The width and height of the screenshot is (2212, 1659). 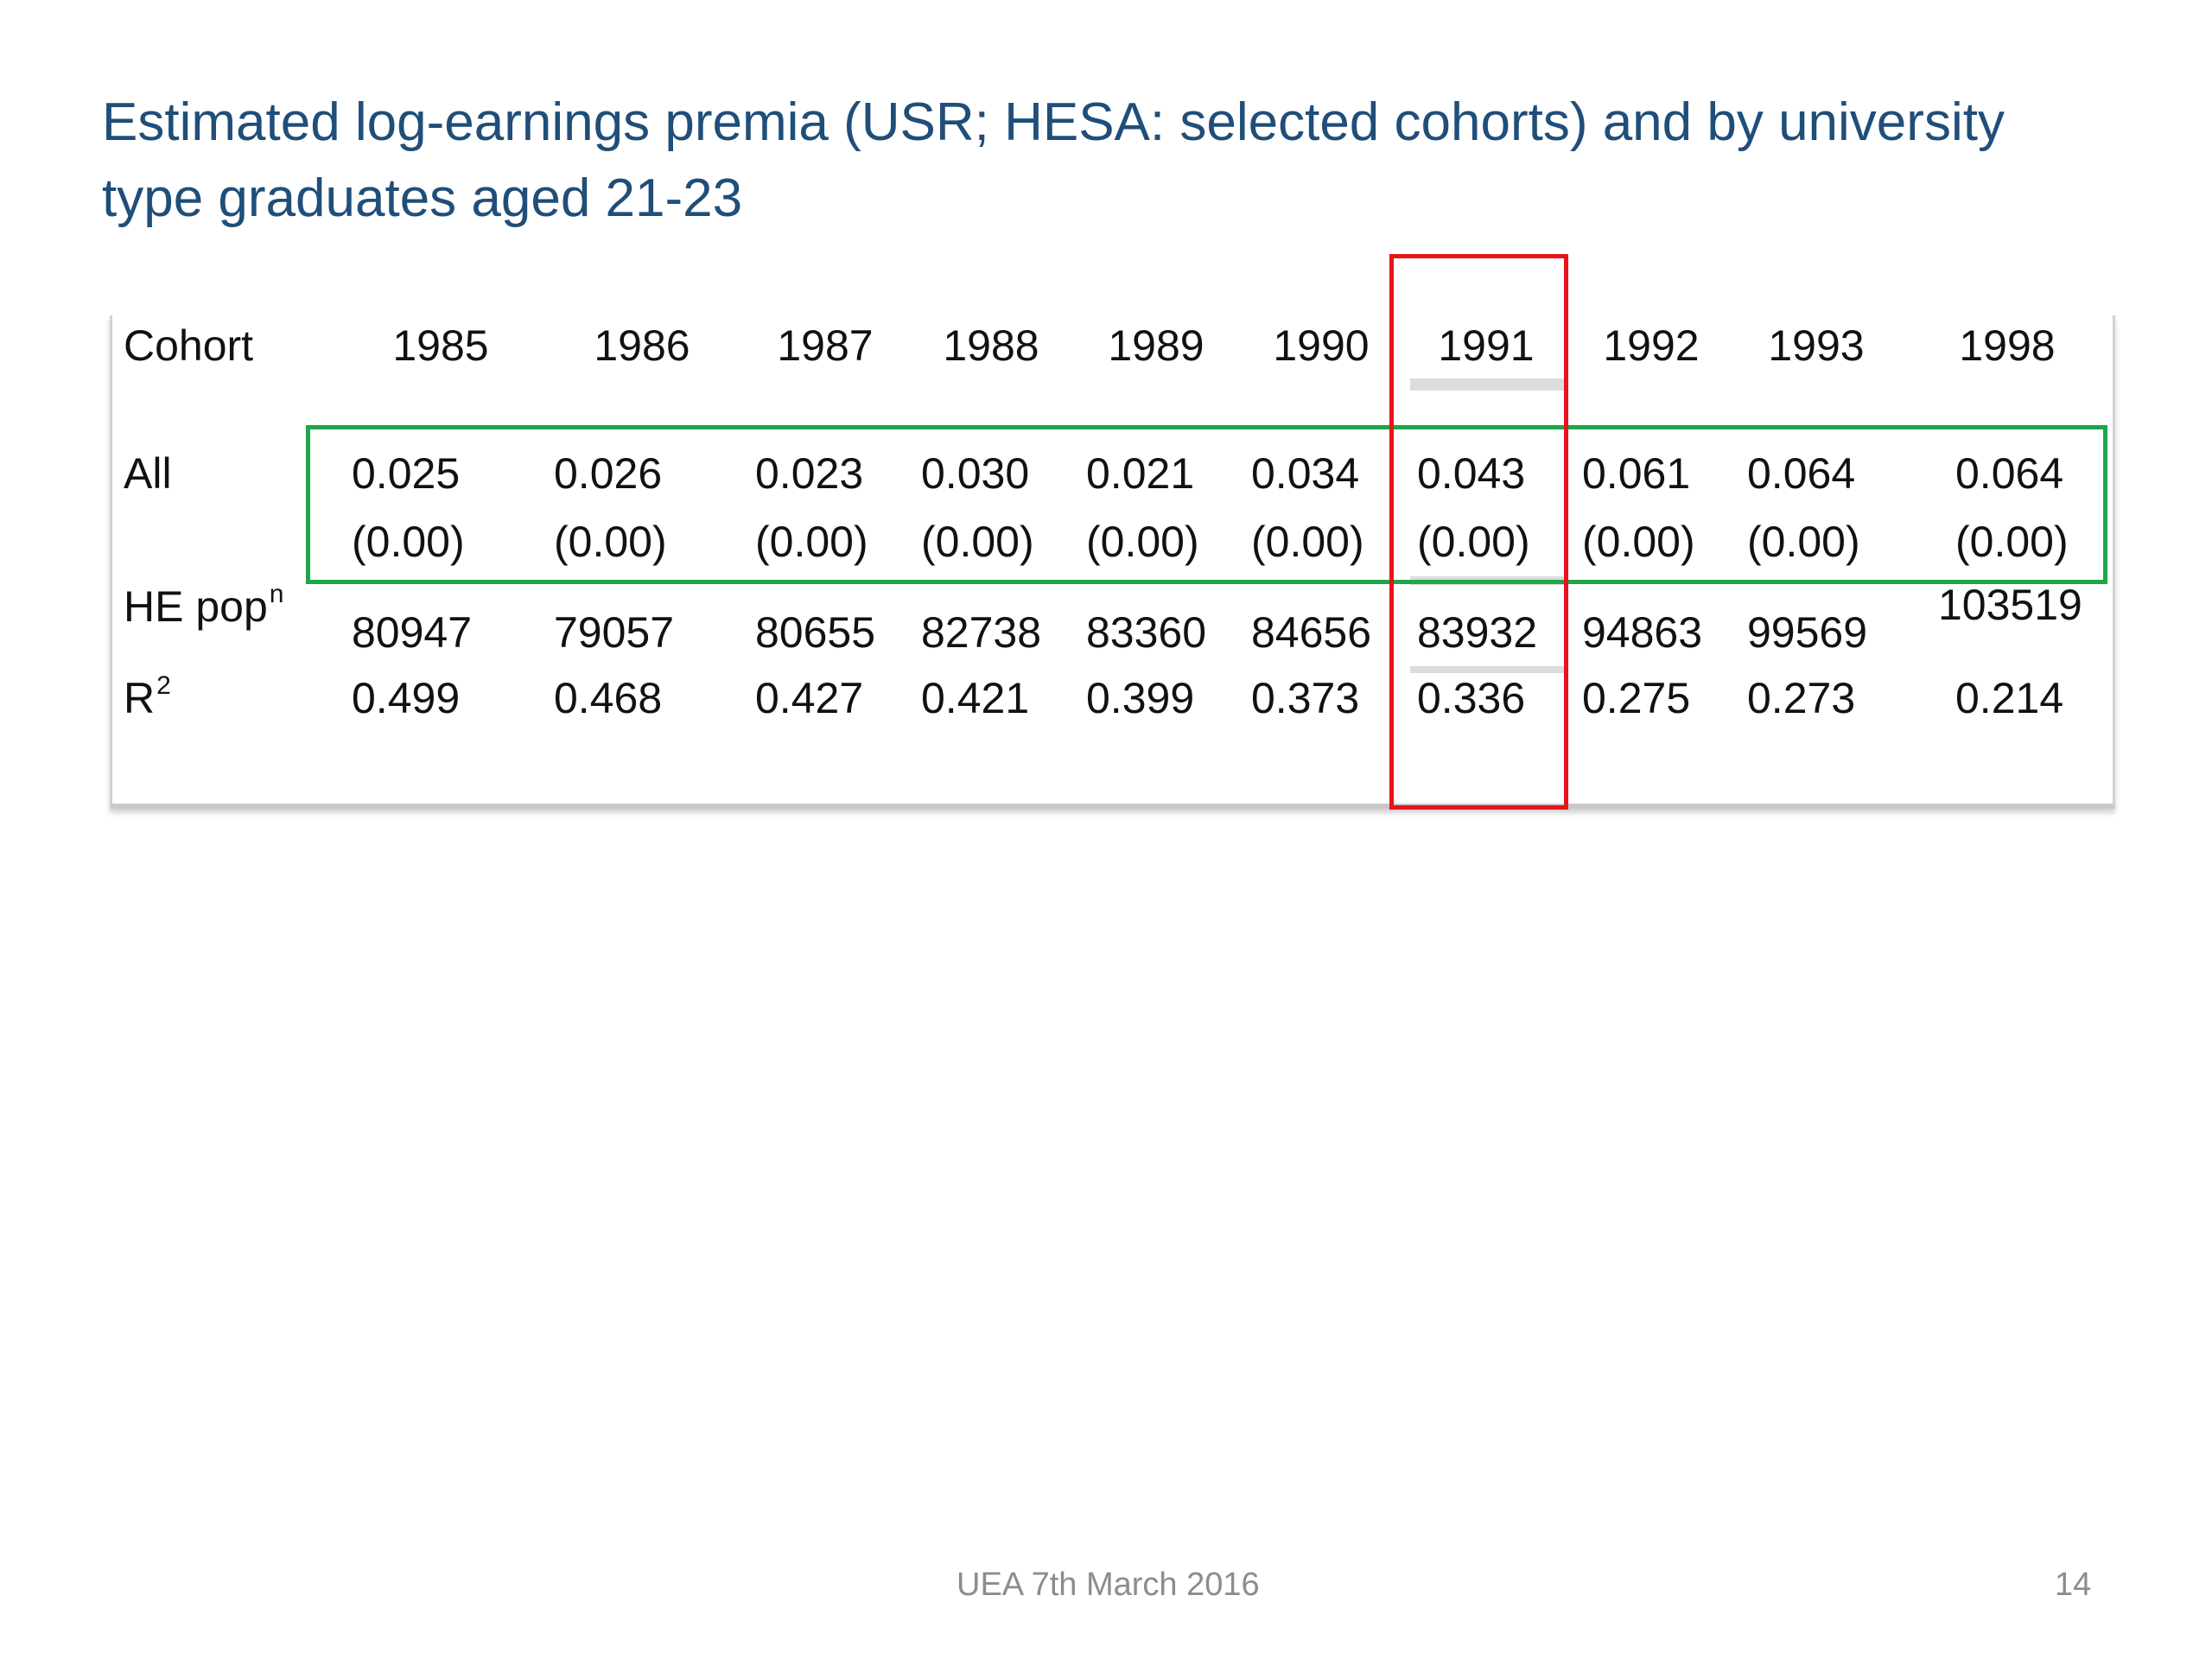 I want to click on he-pop-cell: 83360, so click(x=1146, y=632).